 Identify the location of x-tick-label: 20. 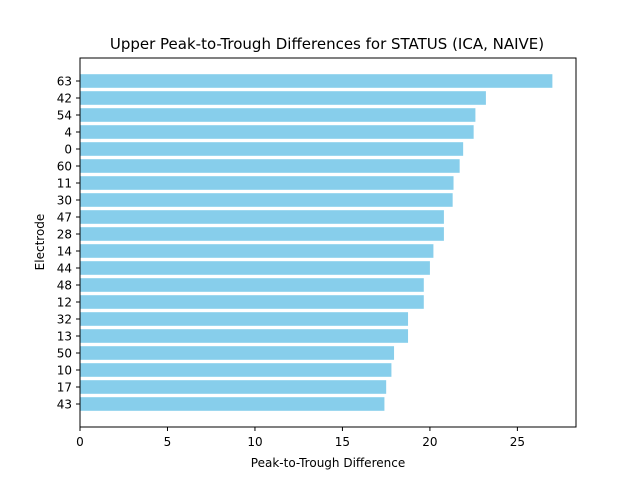
(429, 442).